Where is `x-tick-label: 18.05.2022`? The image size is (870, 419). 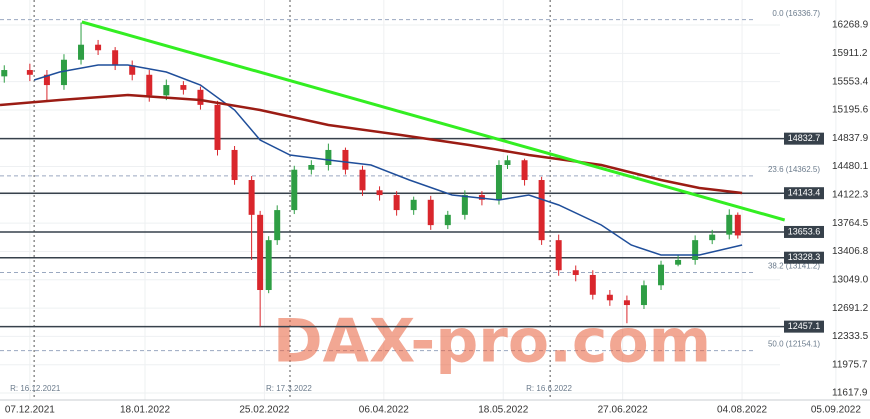 x-tick-label: 18.05.2022 is located at coordinates (503, 410).